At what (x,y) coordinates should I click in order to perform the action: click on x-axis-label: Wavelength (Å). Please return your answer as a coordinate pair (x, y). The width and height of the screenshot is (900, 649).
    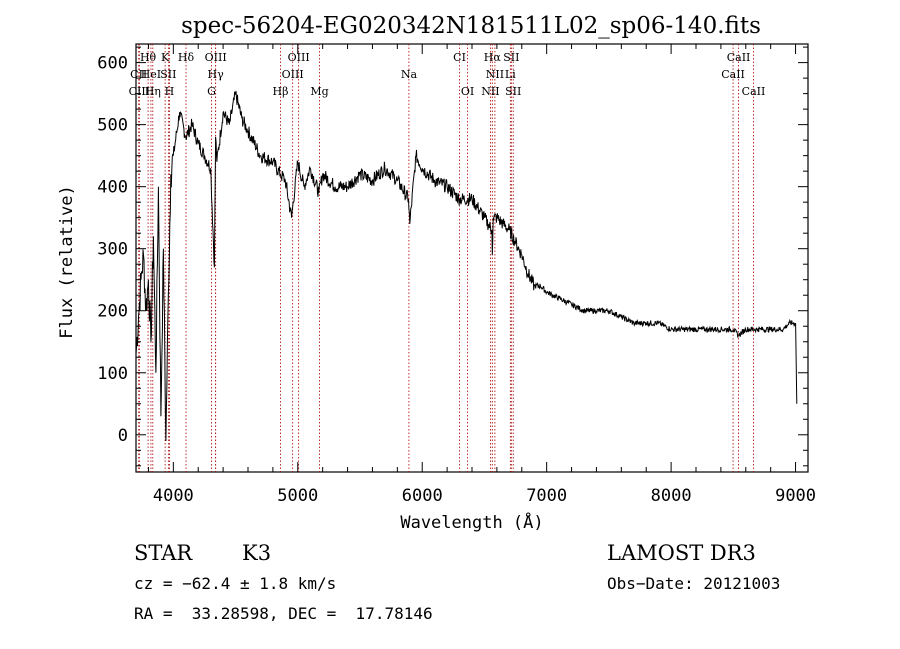
    Looking at the image, I should click on (471, 522).